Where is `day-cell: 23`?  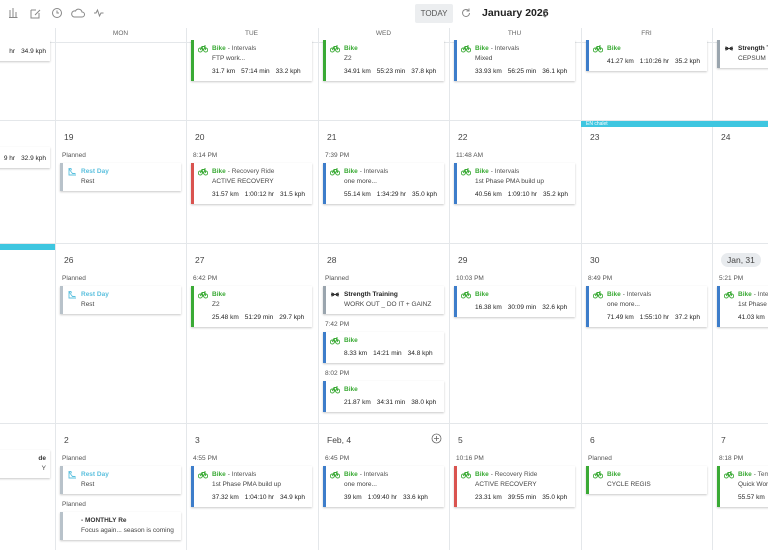
day-cell: 23 is located at coordinates (646, 181).